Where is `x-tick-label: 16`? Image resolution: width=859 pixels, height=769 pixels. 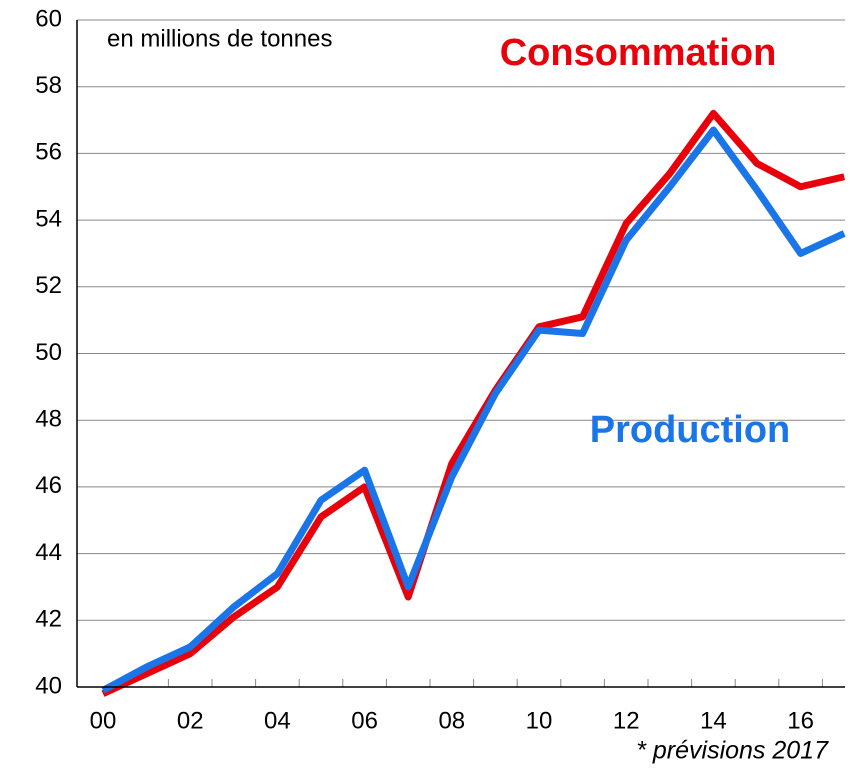
x-tick-label: 16 is located at coordinates (800, 720).